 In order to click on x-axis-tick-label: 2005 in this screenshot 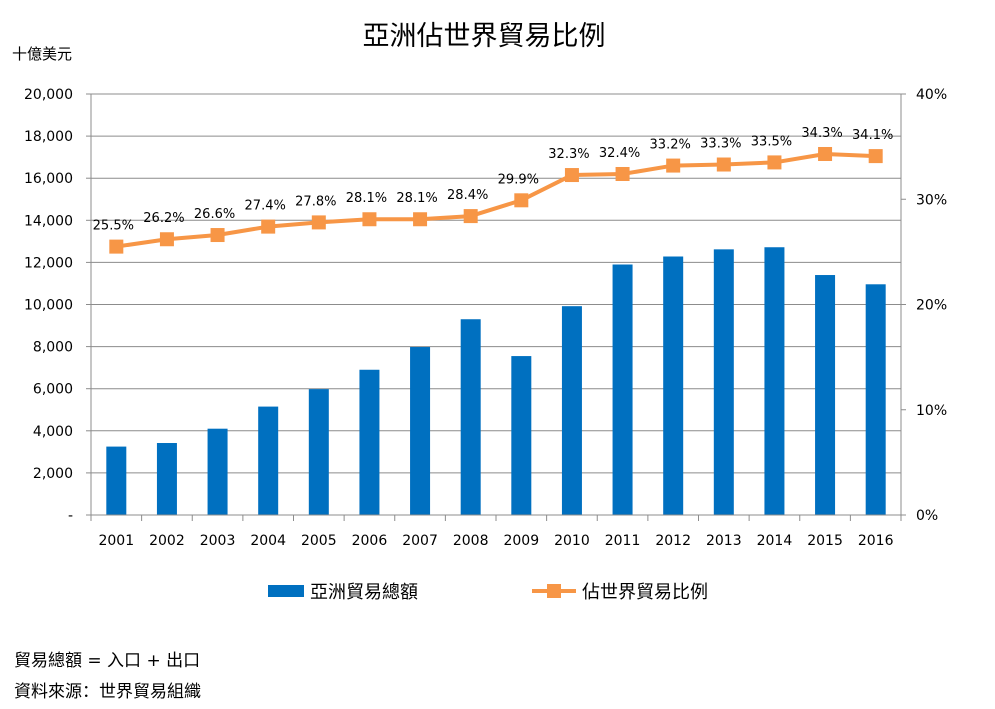, I will do `click(319, 541)`.